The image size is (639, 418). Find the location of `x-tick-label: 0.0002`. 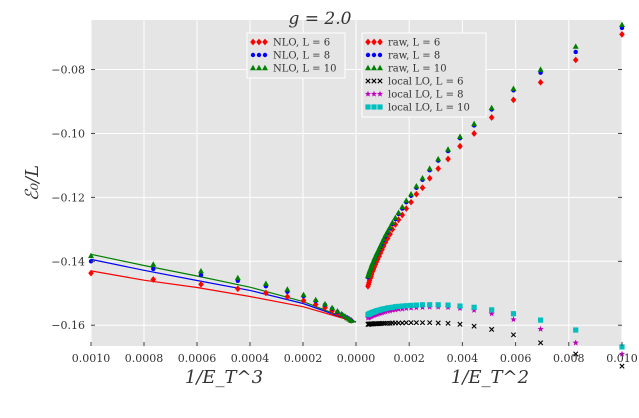

x-tick-label: 0.0002 is located at coordinates (303, 358).